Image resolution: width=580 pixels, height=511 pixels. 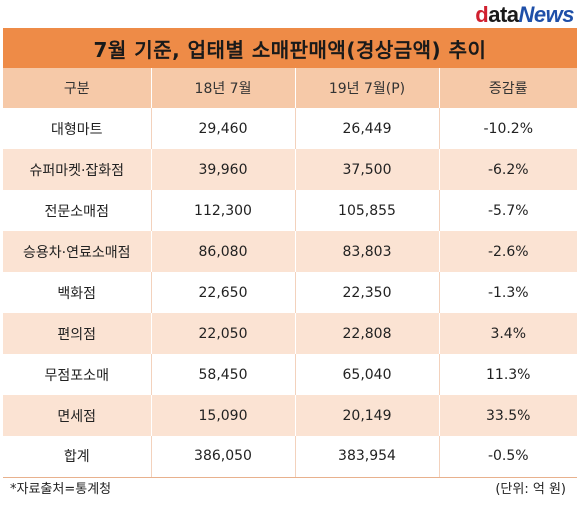 What do you see at coordinates (223, 415) in the screenshot?
I see `cell-2018: 15,090` at bounding box center [223, 415].